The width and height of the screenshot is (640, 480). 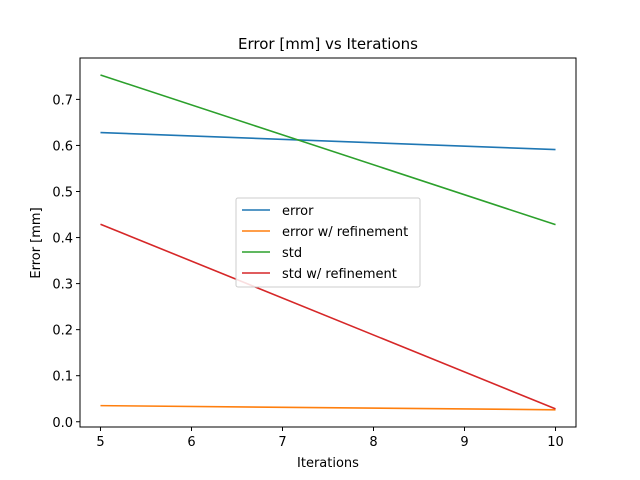 What do you see at coordinates (555, 442) in the screenshot?
I see `x-tick-label: 10` at bounding box center [555, 442].